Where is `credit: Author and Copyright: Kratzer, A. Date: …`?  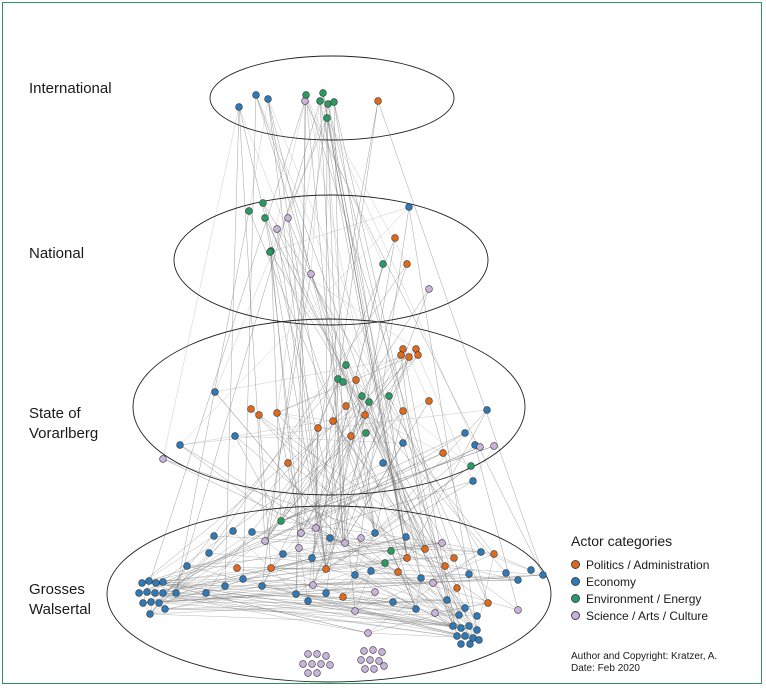
credit: Author and Copyright: Kratzer, A. Date: … is located at coordinates (644, 663).